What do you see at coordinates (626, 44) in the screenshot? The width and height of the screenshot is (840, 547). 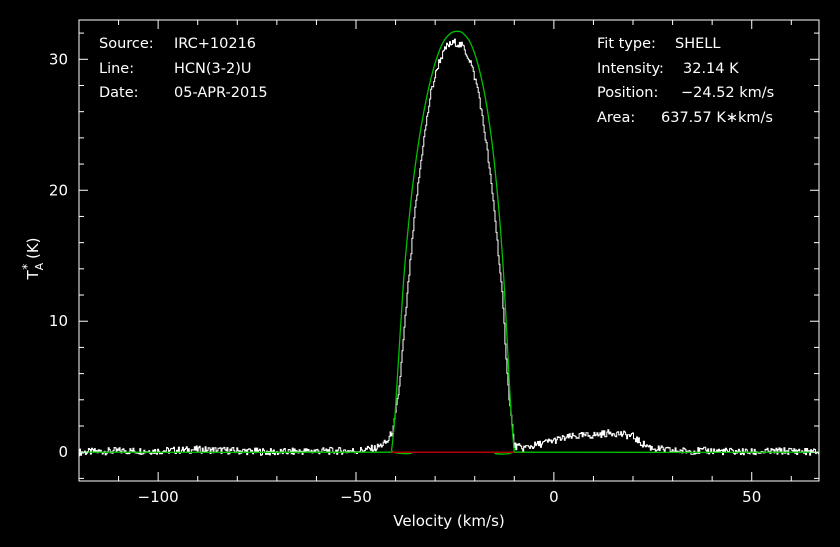 I see `info-right-label-0: Fit type:` at bounding box center [626, 44].